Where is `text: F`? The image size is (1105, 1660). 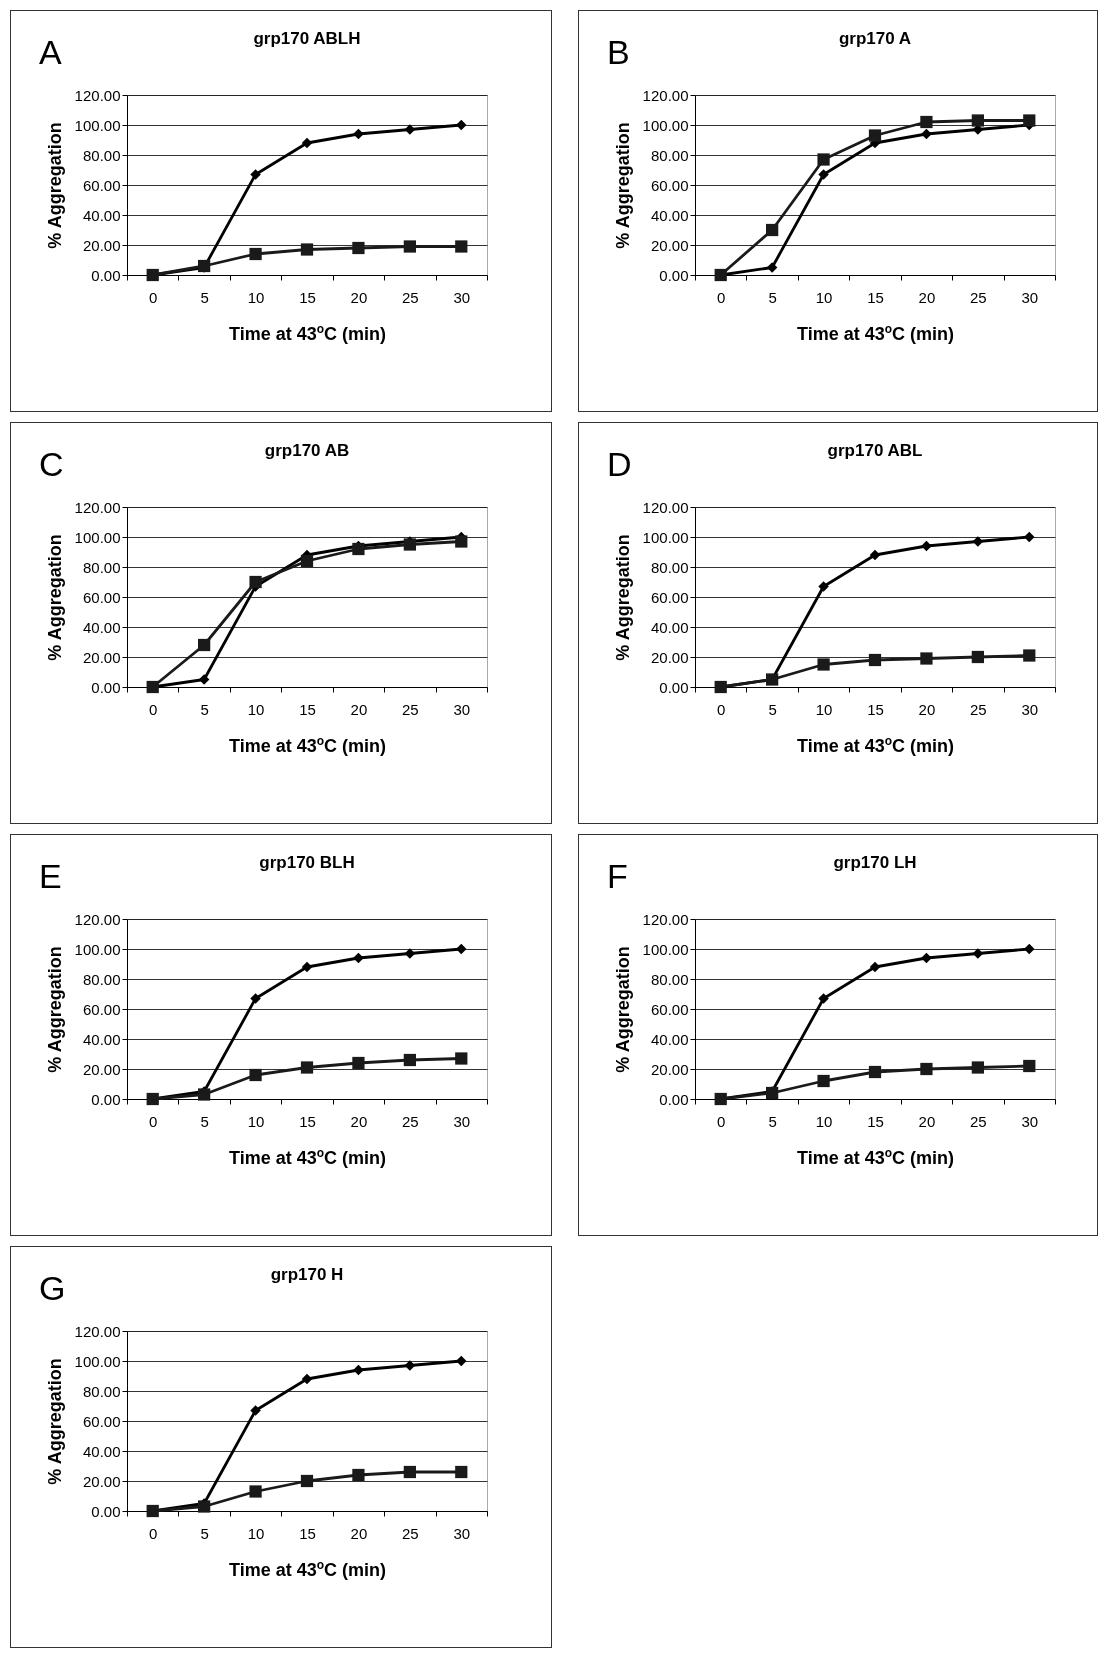 text: F is located at coordinates (617, 876).